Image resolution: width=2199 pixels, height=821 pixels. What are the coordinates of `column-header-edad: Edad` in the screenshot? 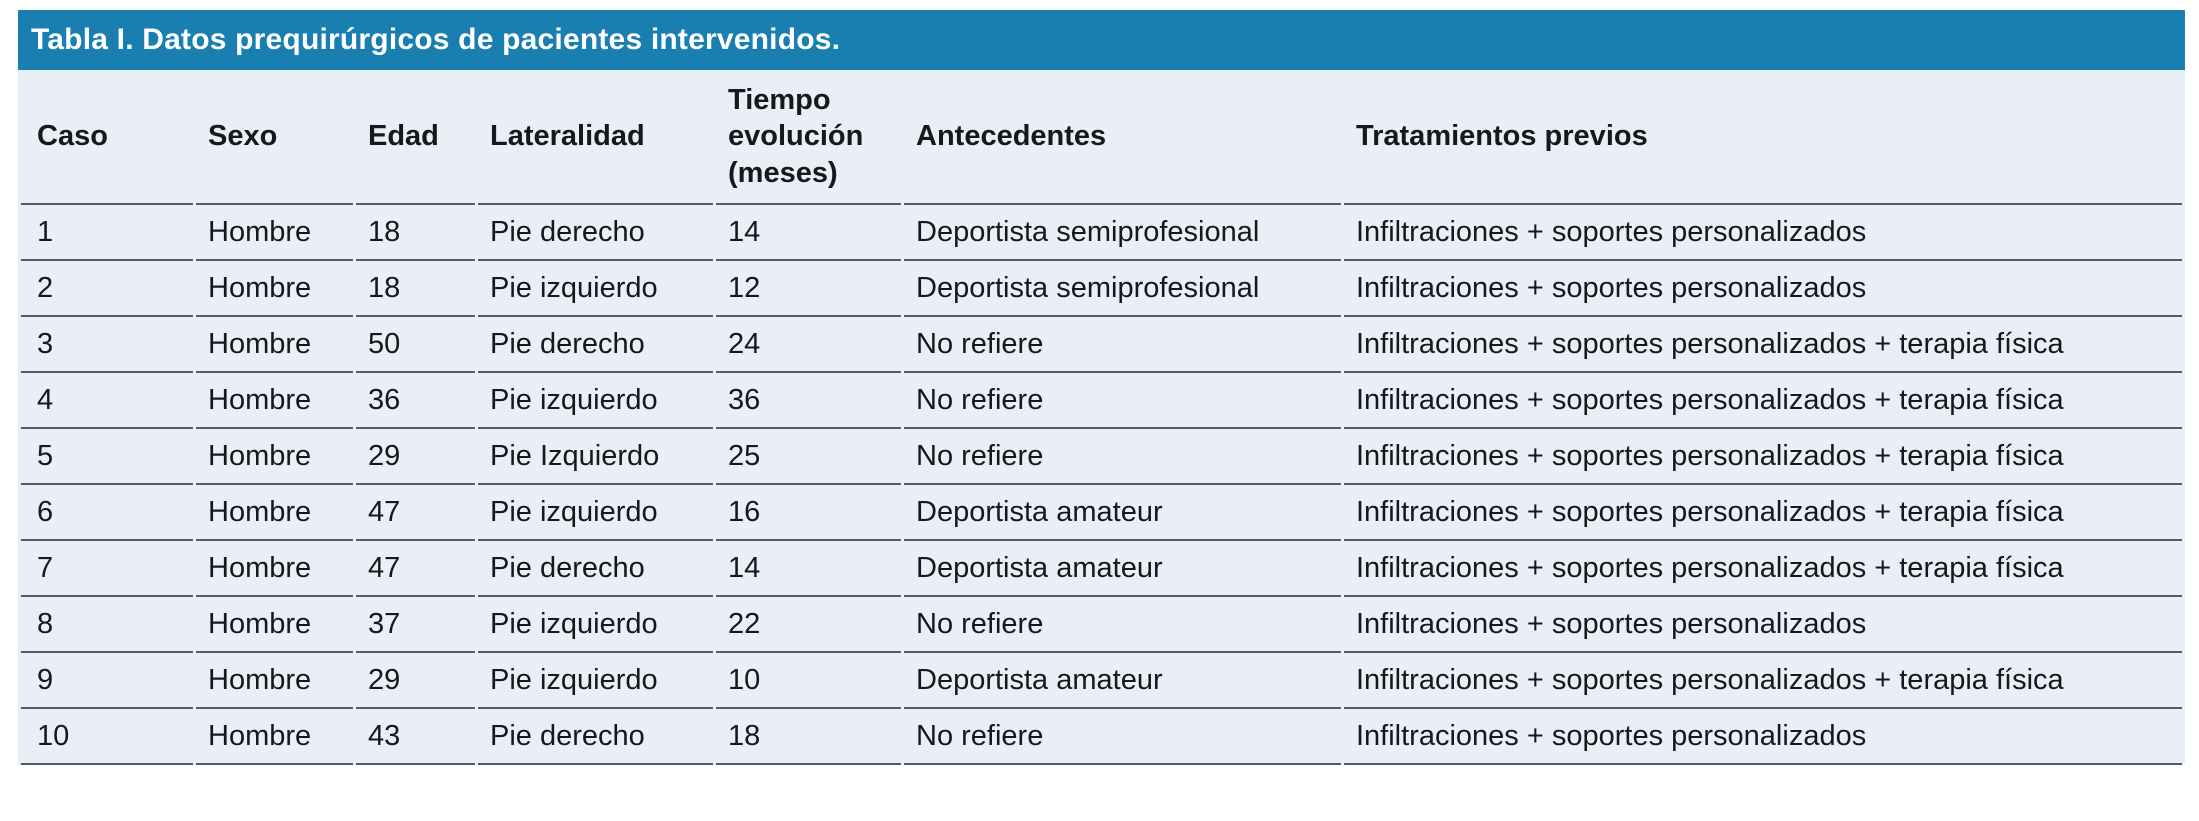 It's located at (415, 137).